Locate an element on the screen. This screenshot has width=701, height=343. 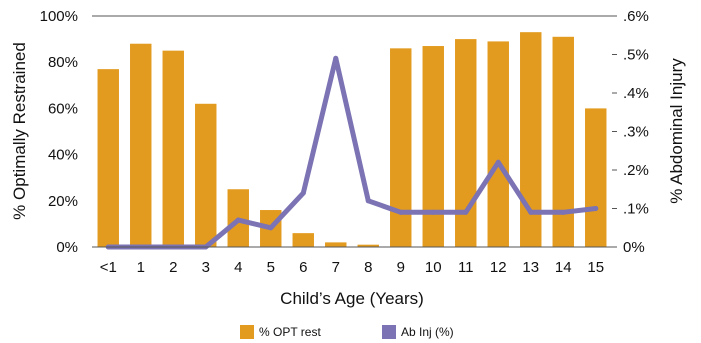
x-tick-label: 12 is located at coordinates (498, 267).